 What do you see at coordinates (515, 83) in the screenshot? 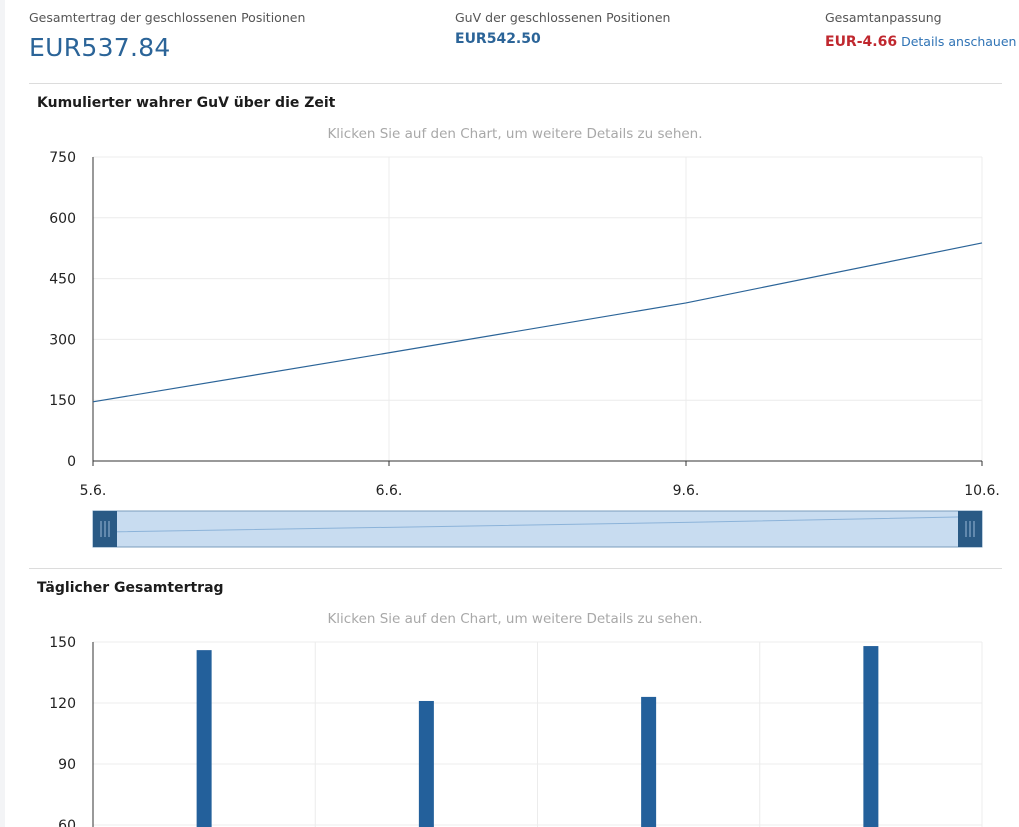
I see `section-divider` at bounding box center [515, 83].